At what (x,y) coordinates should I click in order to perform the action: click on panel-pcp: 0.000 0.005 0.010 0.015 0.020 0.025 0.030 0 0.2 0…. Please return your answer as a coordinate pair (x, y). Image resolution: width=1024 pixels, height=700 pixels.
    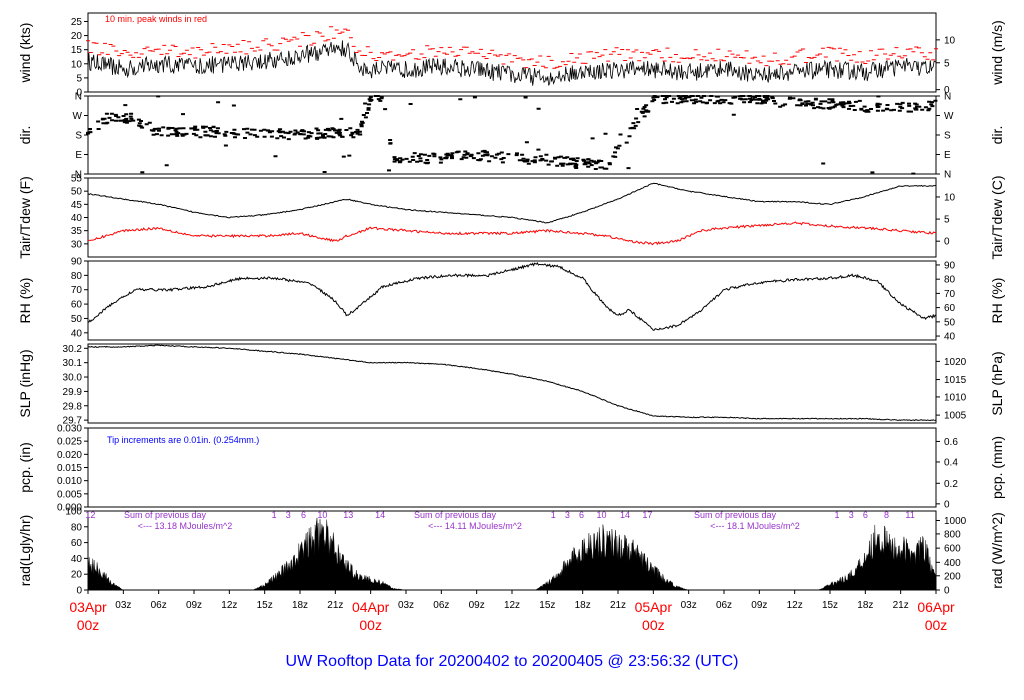
    Looking at the image, I should click on (511, 469).